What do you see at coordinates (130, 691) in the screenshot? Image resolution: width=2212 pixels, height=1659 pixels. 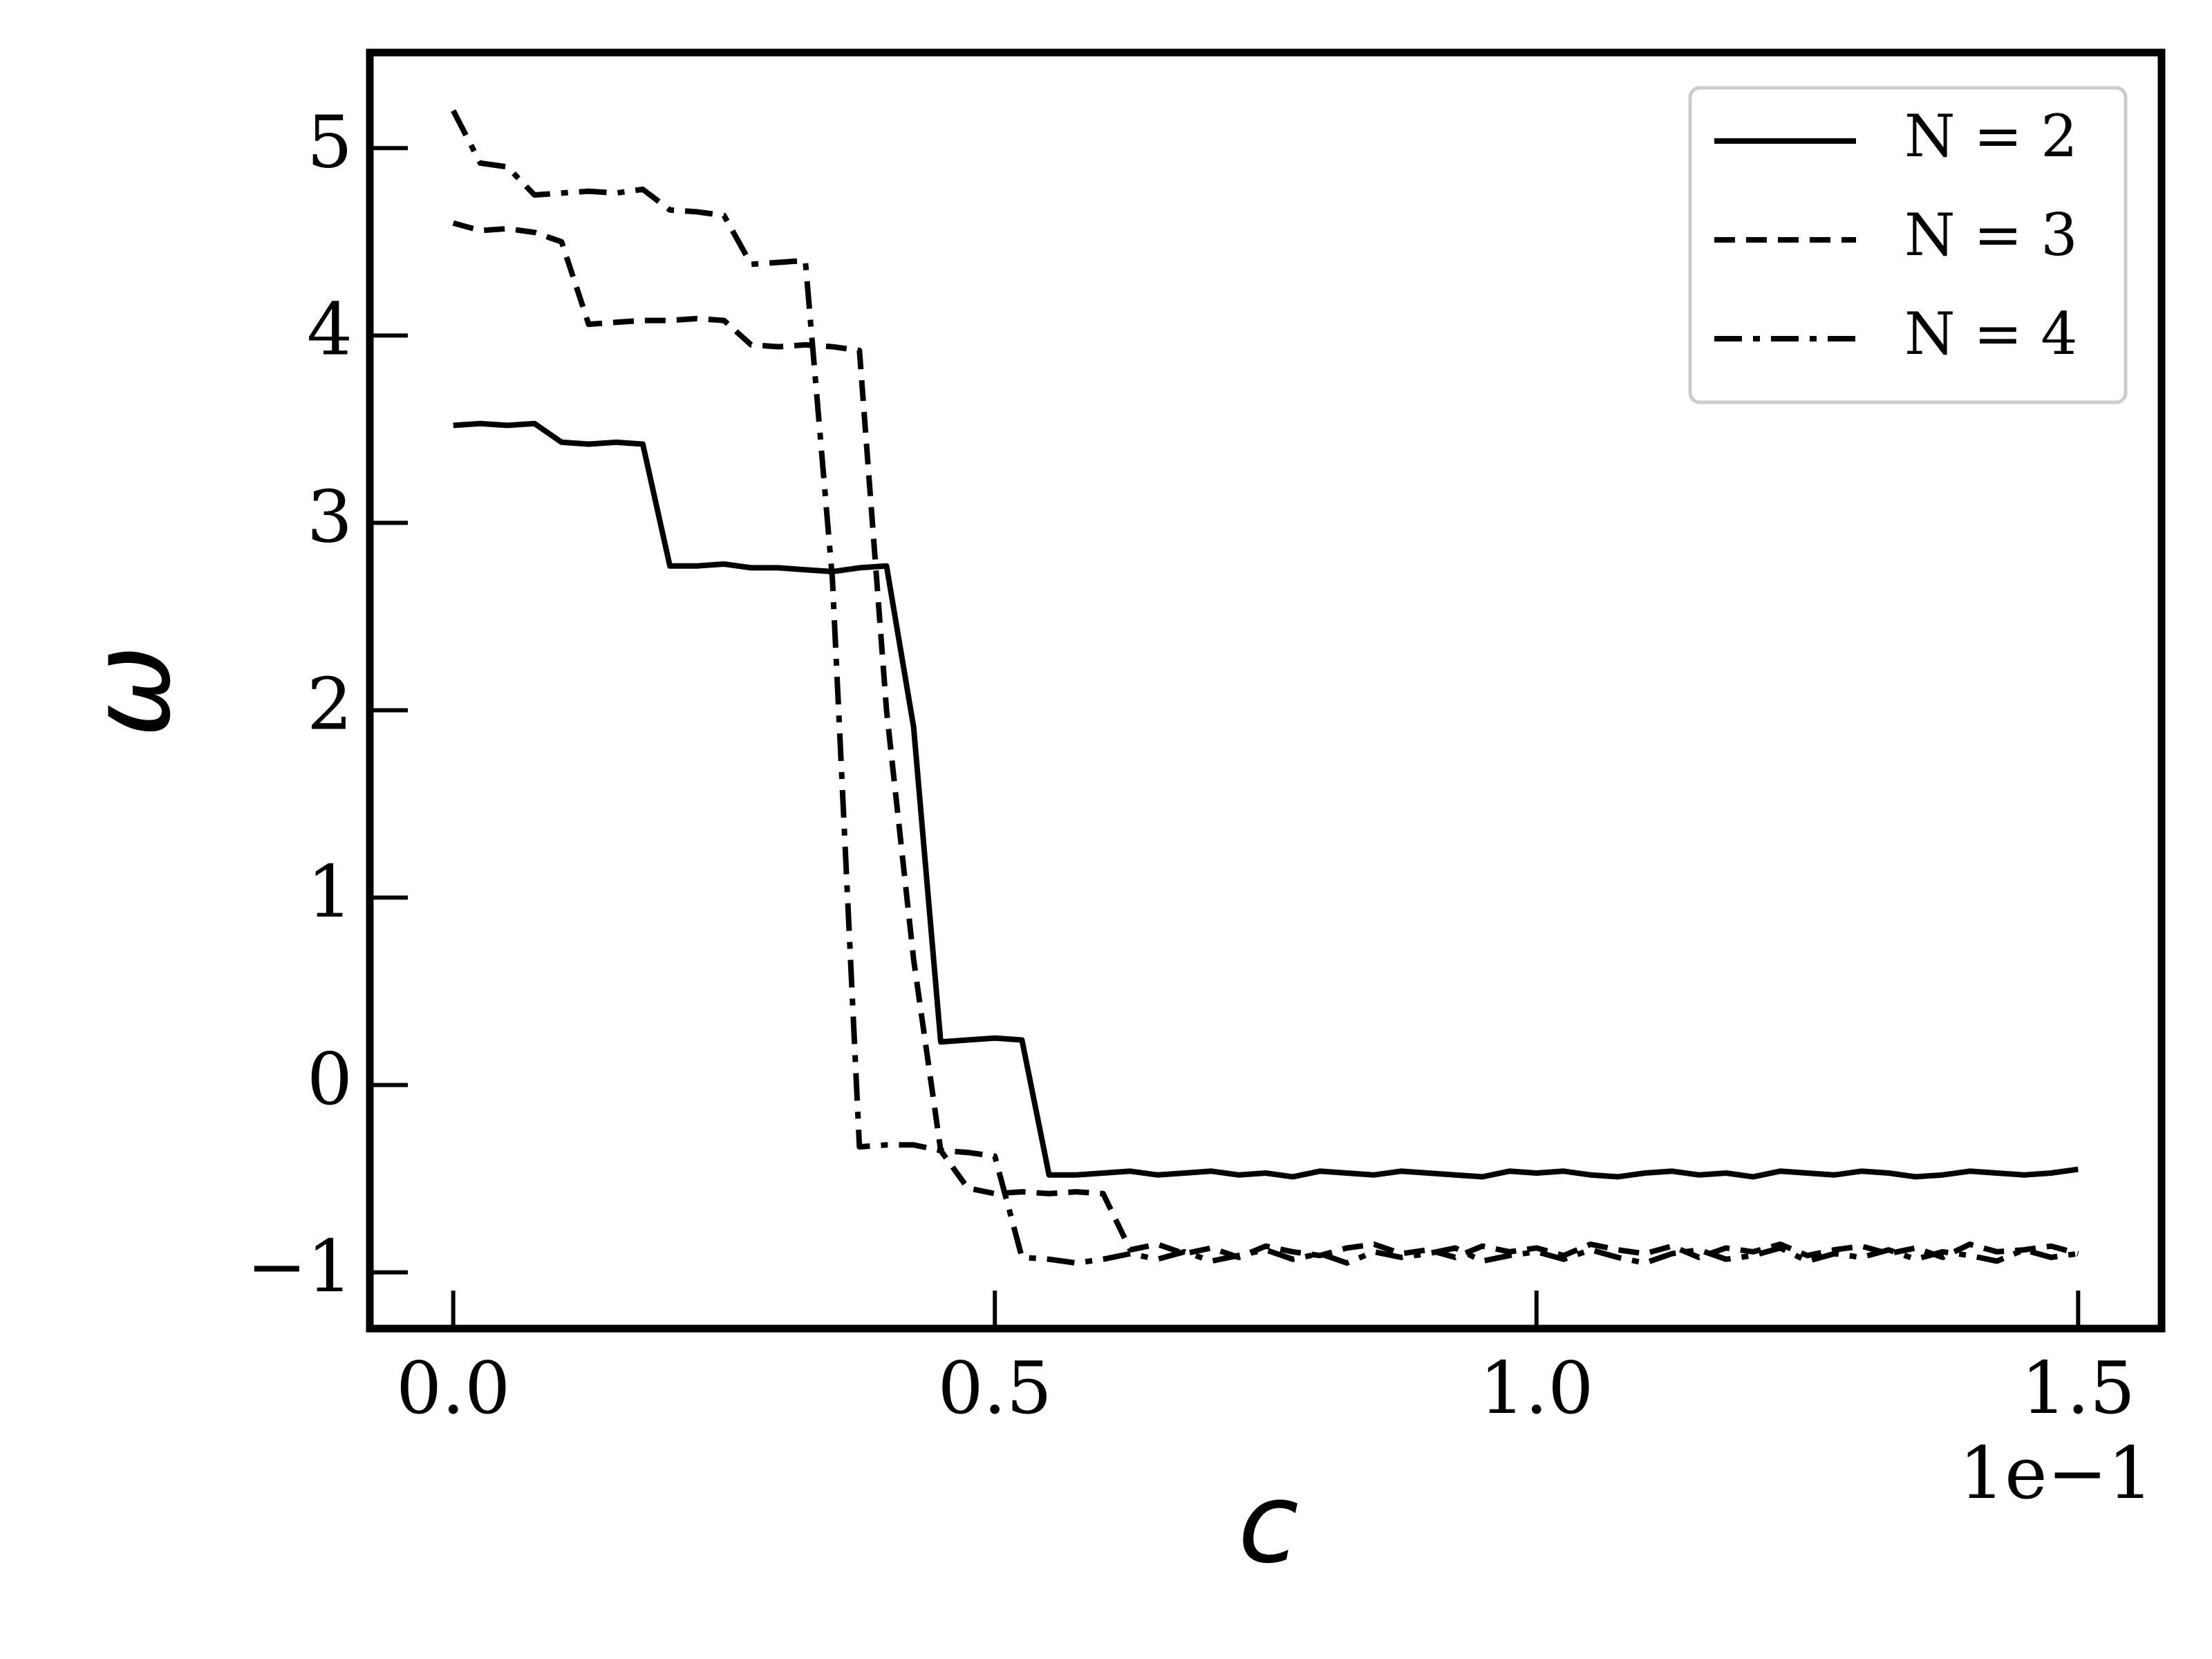 I see `y-axis-label: ω` at bounding box center [130, 691].